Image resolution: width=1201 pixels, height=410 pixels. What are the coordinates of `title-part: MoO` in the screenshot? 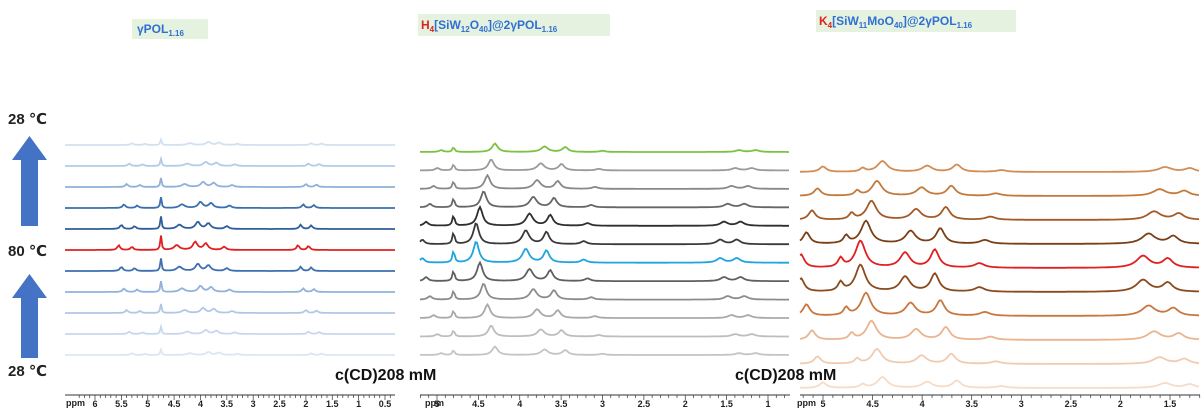 It's located at (880, 21).